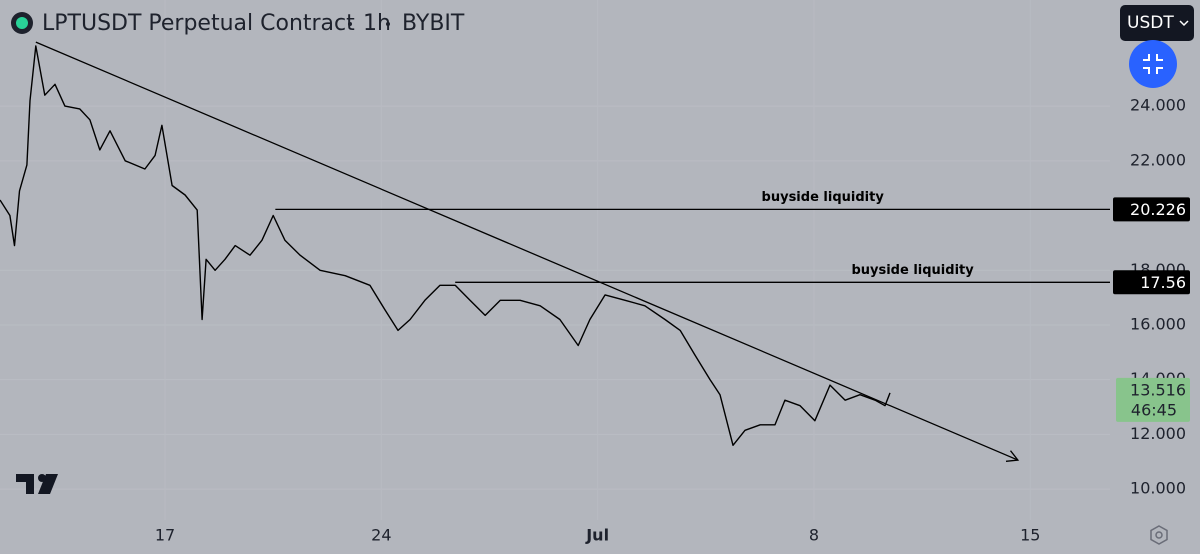 The height and width of the screenshot is (554, 1200). Describe the element at coordinates (1158, 389) in the screenshot. I see `last-price-label: 13.516` at that location.